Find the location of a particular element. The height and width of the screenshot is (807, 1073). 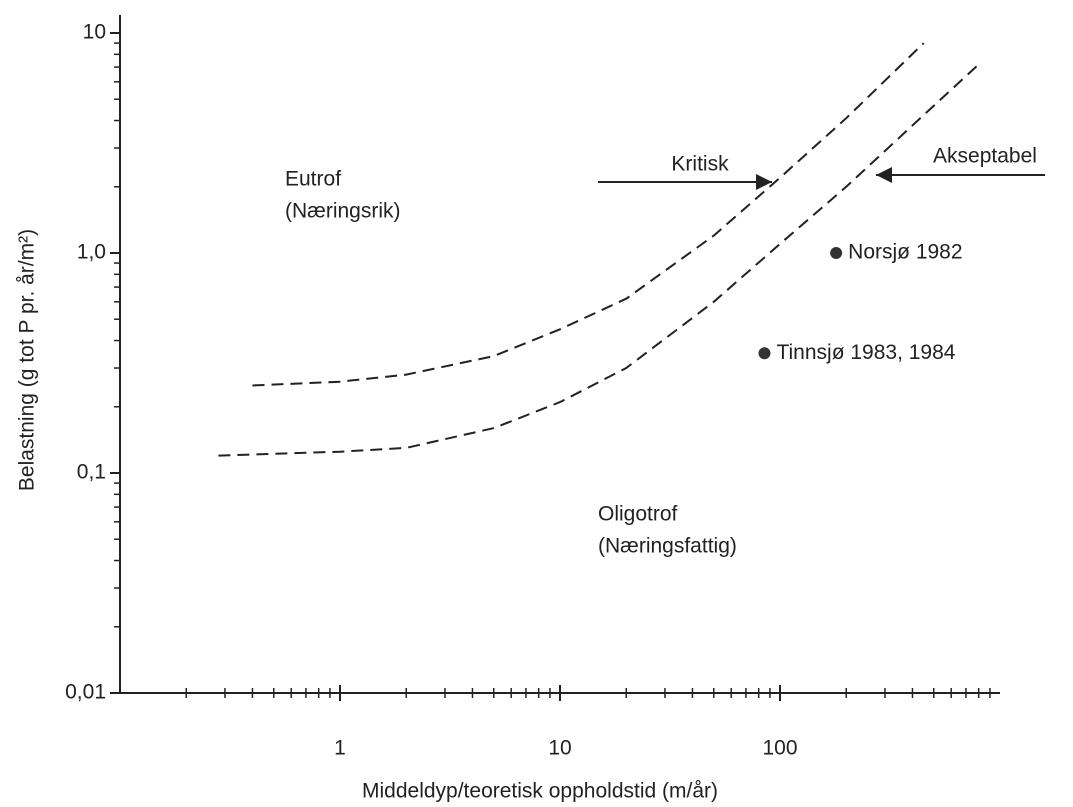

region-label: Oligotrof is located at coordinates (638, 514).